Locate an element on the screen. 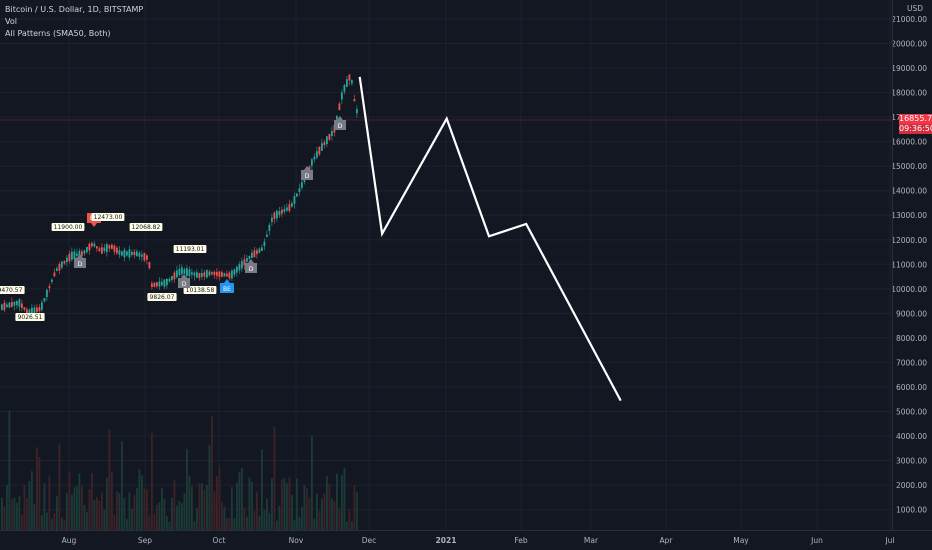 The image size is (932, 550). price-extreme-label: 11193.01 is located at coordinates (190, 249).